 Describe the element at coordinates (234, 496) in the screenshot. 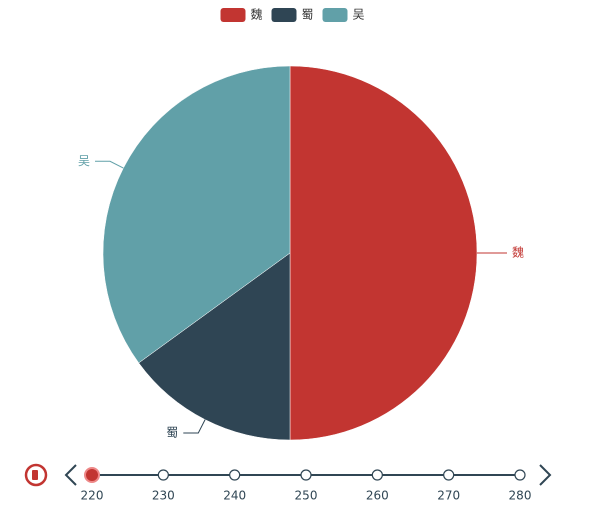

I see `timeline-label: 240` at that location.